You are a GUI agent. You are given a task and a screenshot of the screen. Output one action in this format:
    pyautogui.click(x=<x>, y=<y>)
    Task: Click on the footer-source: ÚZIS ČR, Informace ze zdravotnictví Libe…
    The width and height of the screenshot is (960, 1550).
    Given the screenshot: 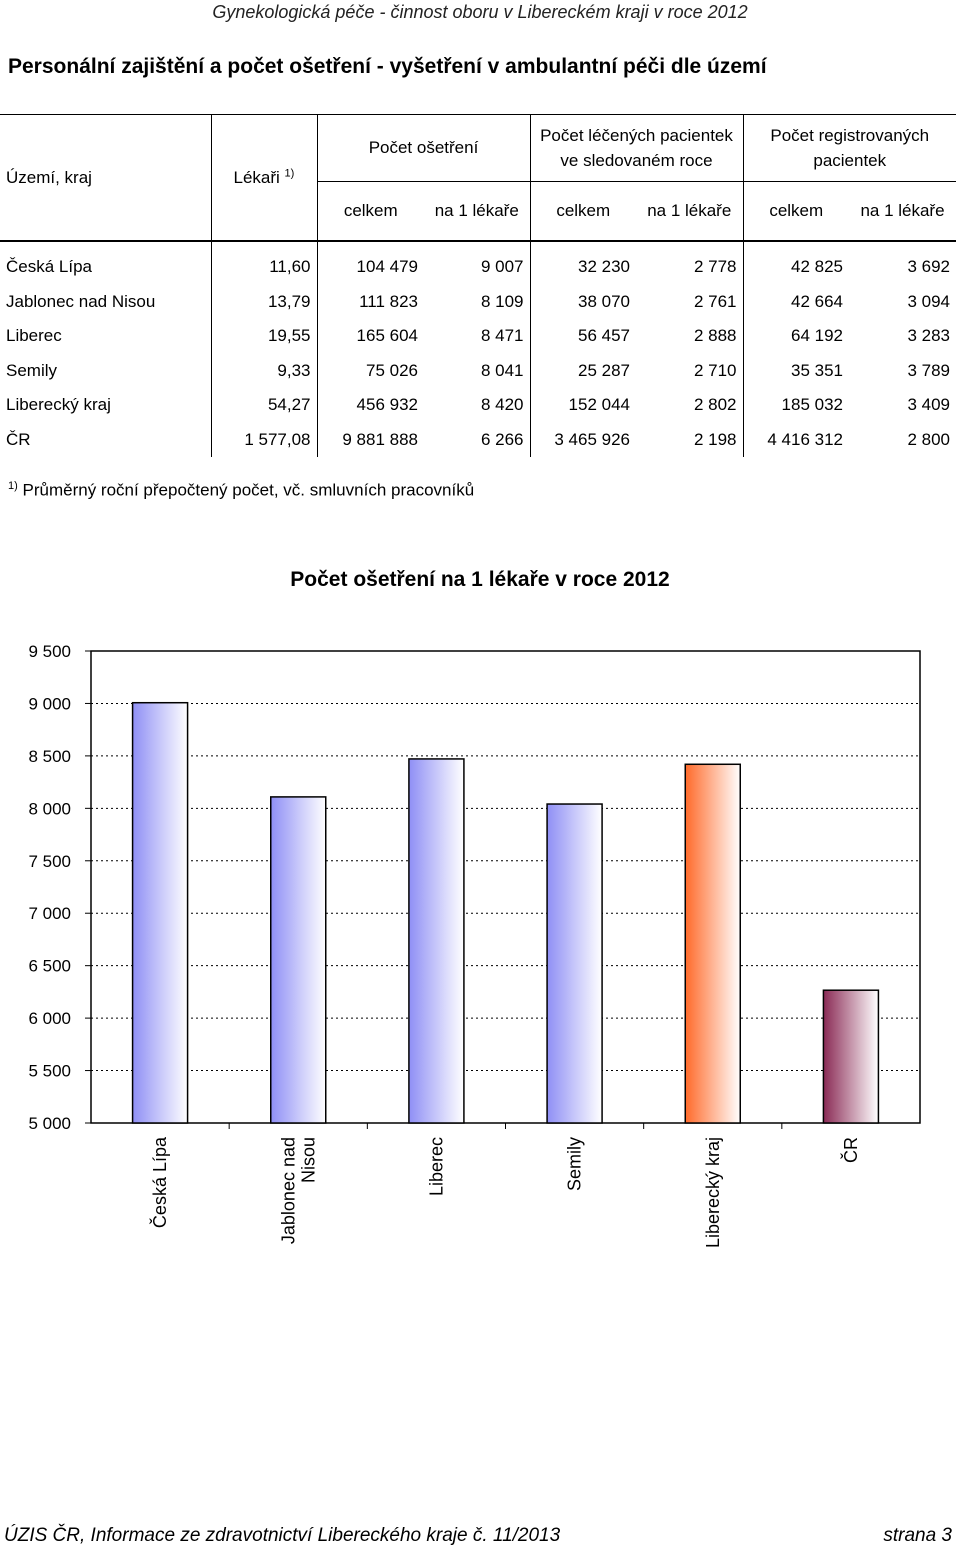 What is the action you would take?
    pyautogui.click(x=282, y=1535)
    